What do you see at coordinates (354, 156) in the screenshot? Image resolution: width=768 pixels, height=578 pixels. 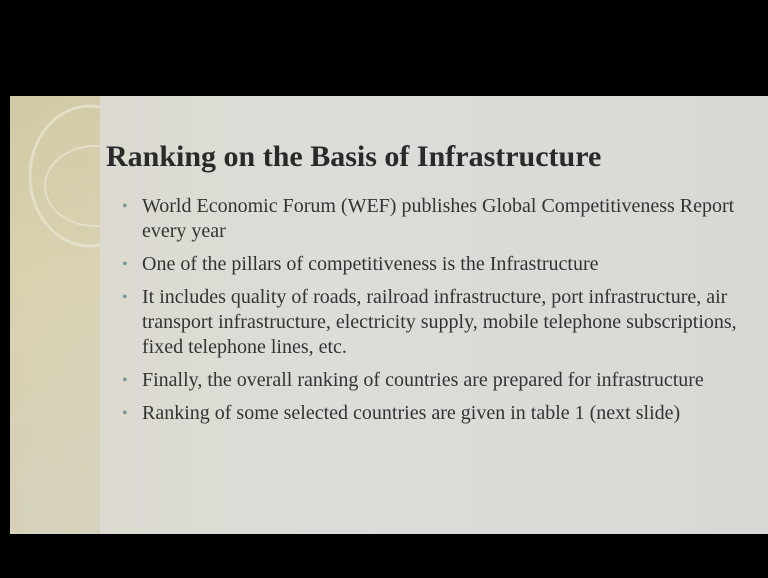 I see `slide-title: Ranking on the Basis of Infrastructure` at bounding box center [354, 156].